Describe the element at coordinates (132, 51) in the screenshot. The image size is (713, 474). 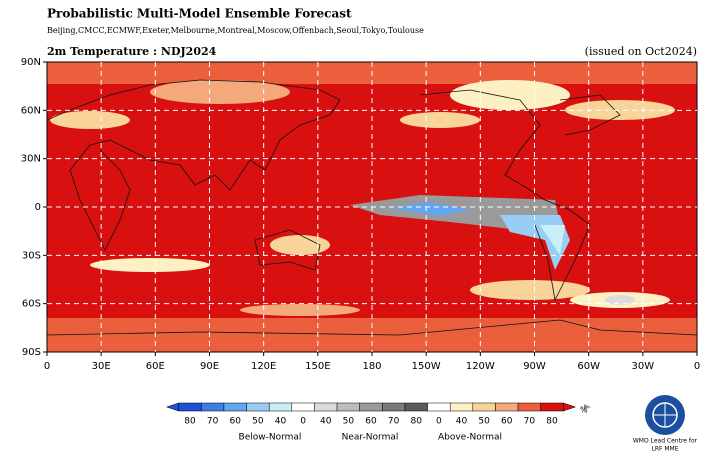
I see `variable: 2m Temperature : NDJ2024` at that location.